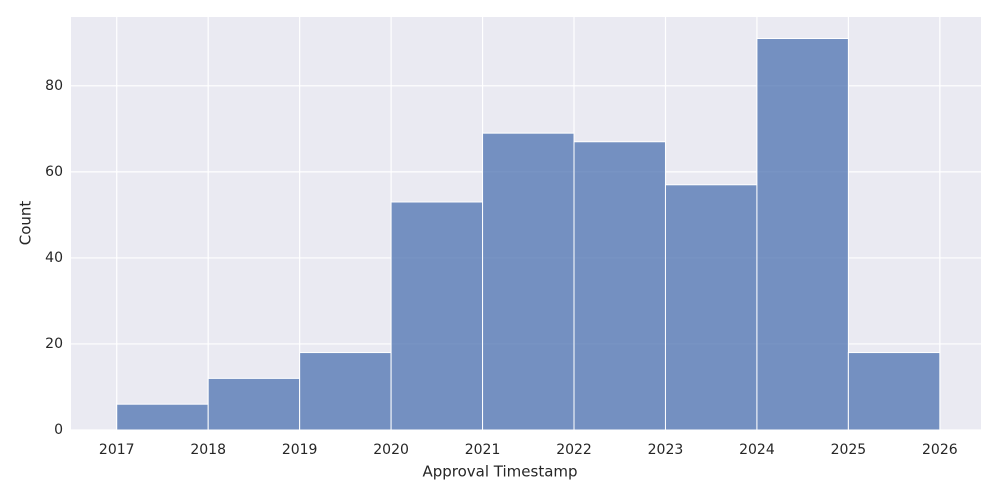  What do you see at coordinates (849, 450) in the screenshot?
I see `x-tick-label: 2025` at bounding box center [849, 450].